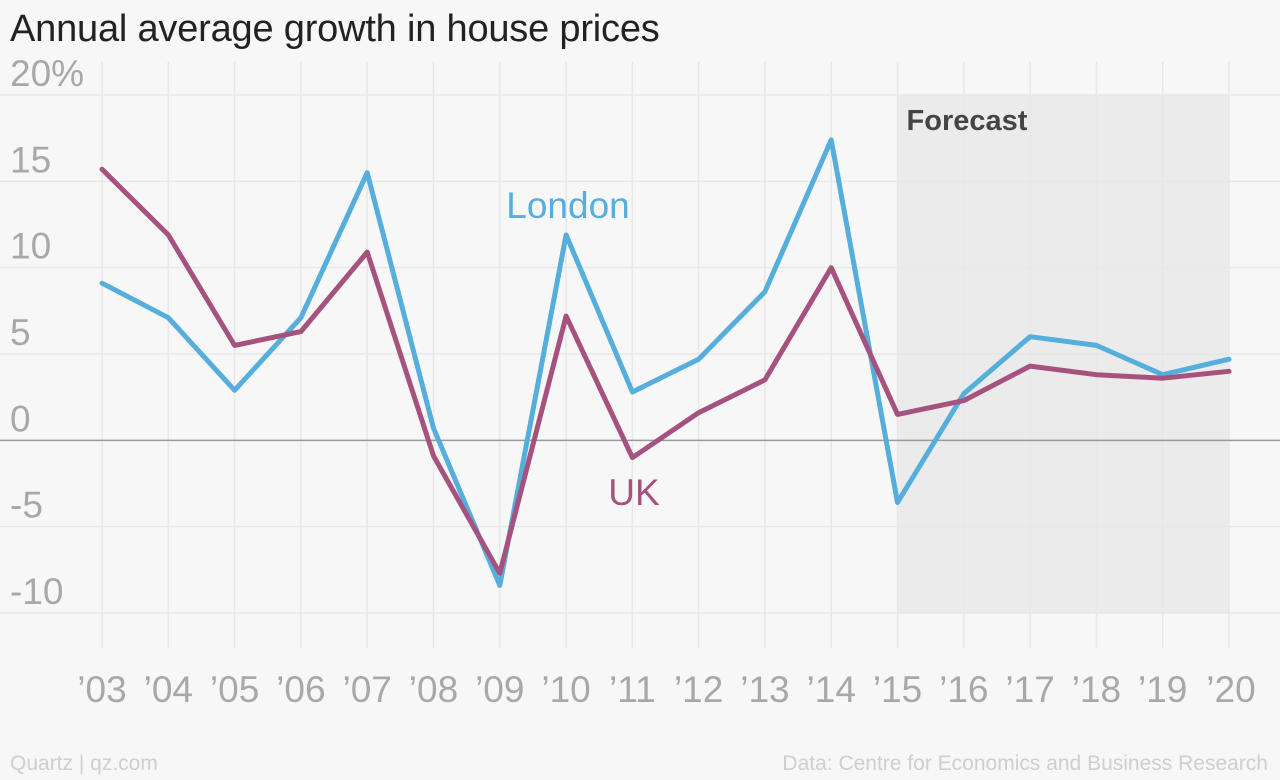 Image resolution: width=1280 pixels, height=780 pixels. Describe the element at coordinates (967, 121) in the screenshot. I see `forecast-label: Forecast` at that location.